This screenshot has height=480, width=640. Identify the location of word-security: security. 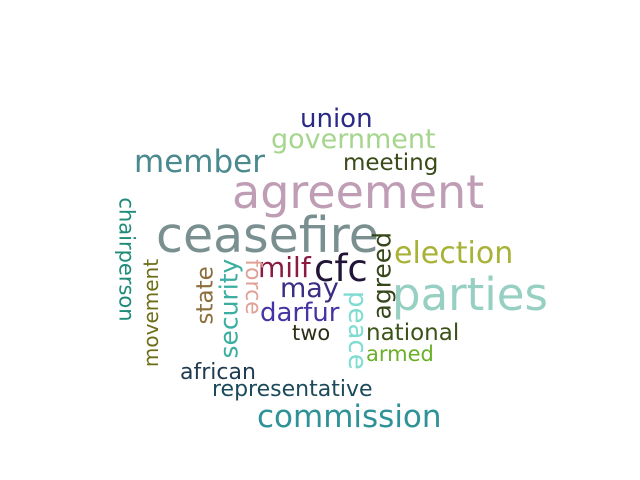
(229, 308).